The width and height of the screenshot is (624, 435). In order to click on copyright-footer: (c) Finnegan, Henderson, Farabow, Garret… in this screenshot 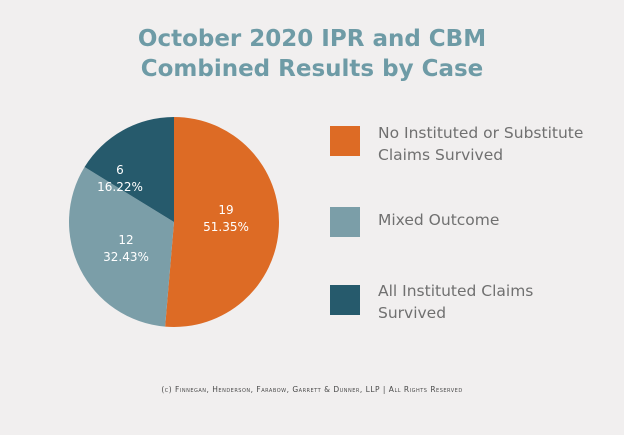, I will do `click(312, 389)`.